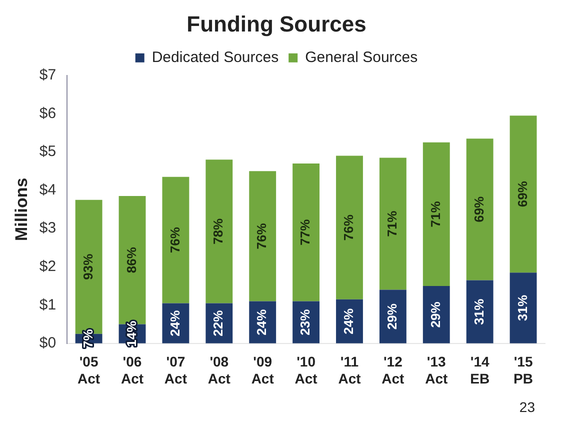  What do you see at coordinates (47, 305) in the screenshot?
I see `y-tick-label: $1` at bounding box center [47, 305].